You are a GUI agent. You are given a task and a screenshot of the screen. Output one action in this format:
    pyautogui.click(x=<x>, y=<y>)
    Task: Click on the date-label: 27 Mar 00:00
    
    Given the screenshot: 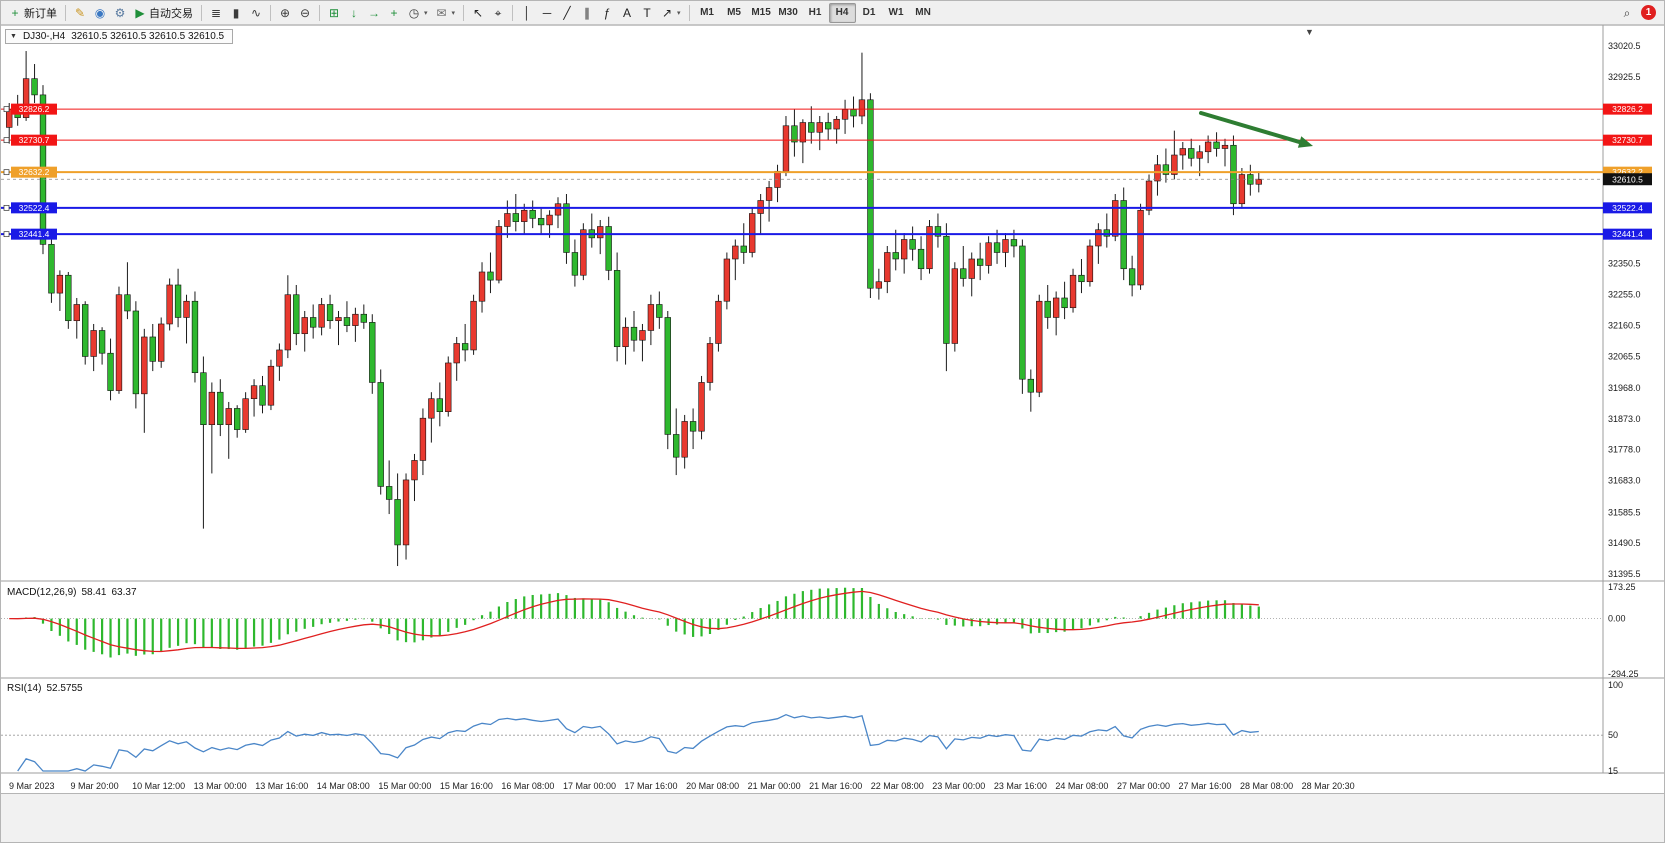 What is the action you would take?
    pyautogui.click(x=1143, y=786)
    